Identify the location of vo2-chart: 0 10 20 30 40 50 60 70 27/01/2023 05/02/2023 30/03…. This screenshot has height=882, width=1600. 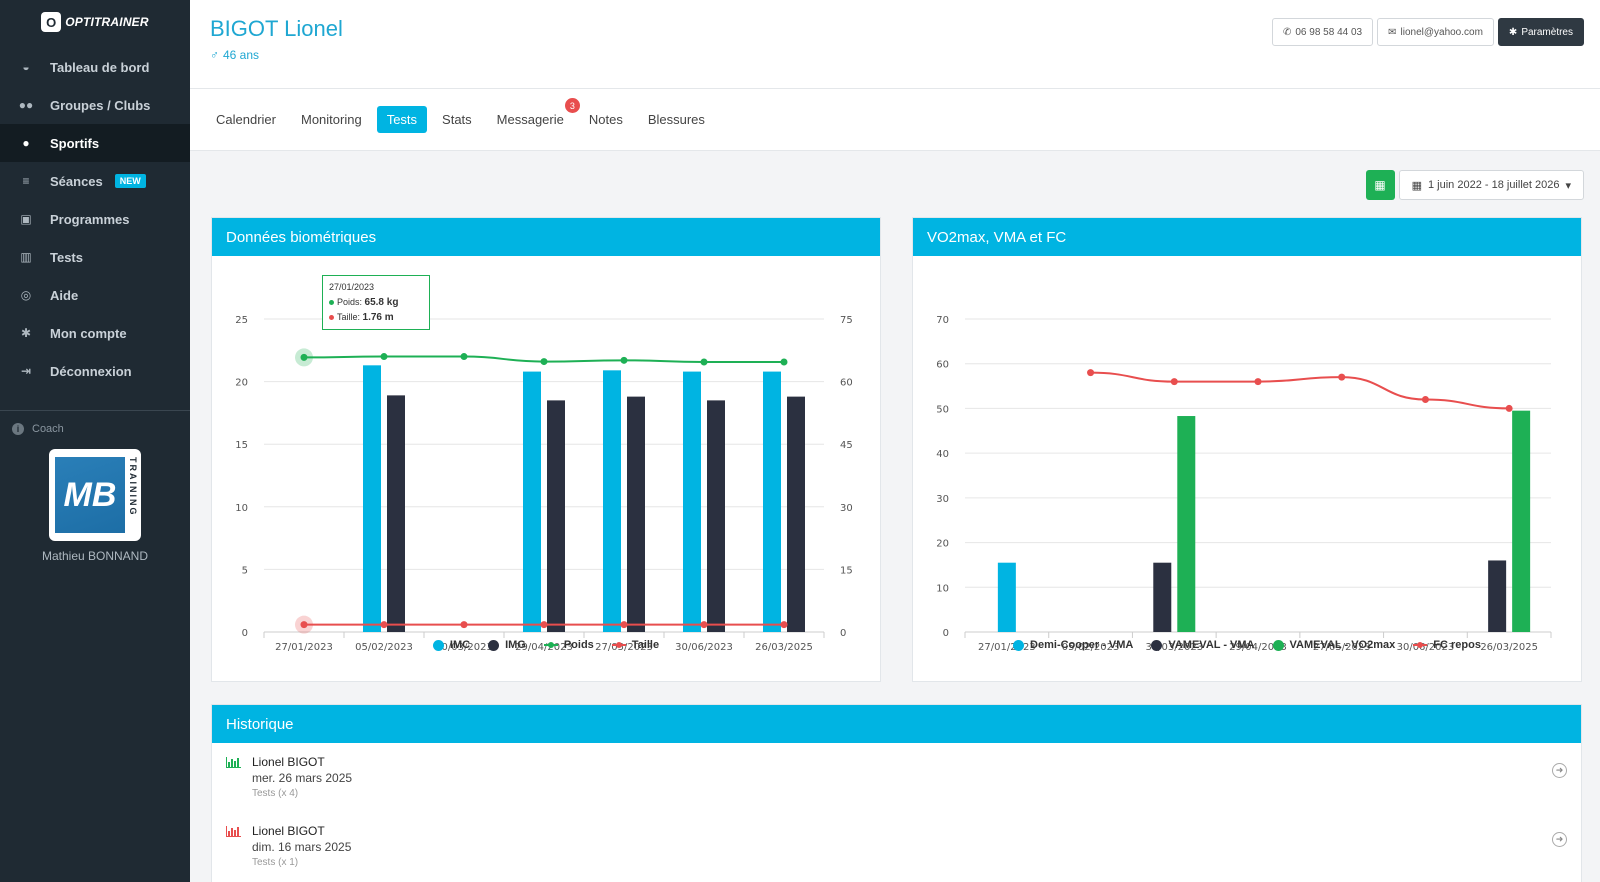
(1244, 484).